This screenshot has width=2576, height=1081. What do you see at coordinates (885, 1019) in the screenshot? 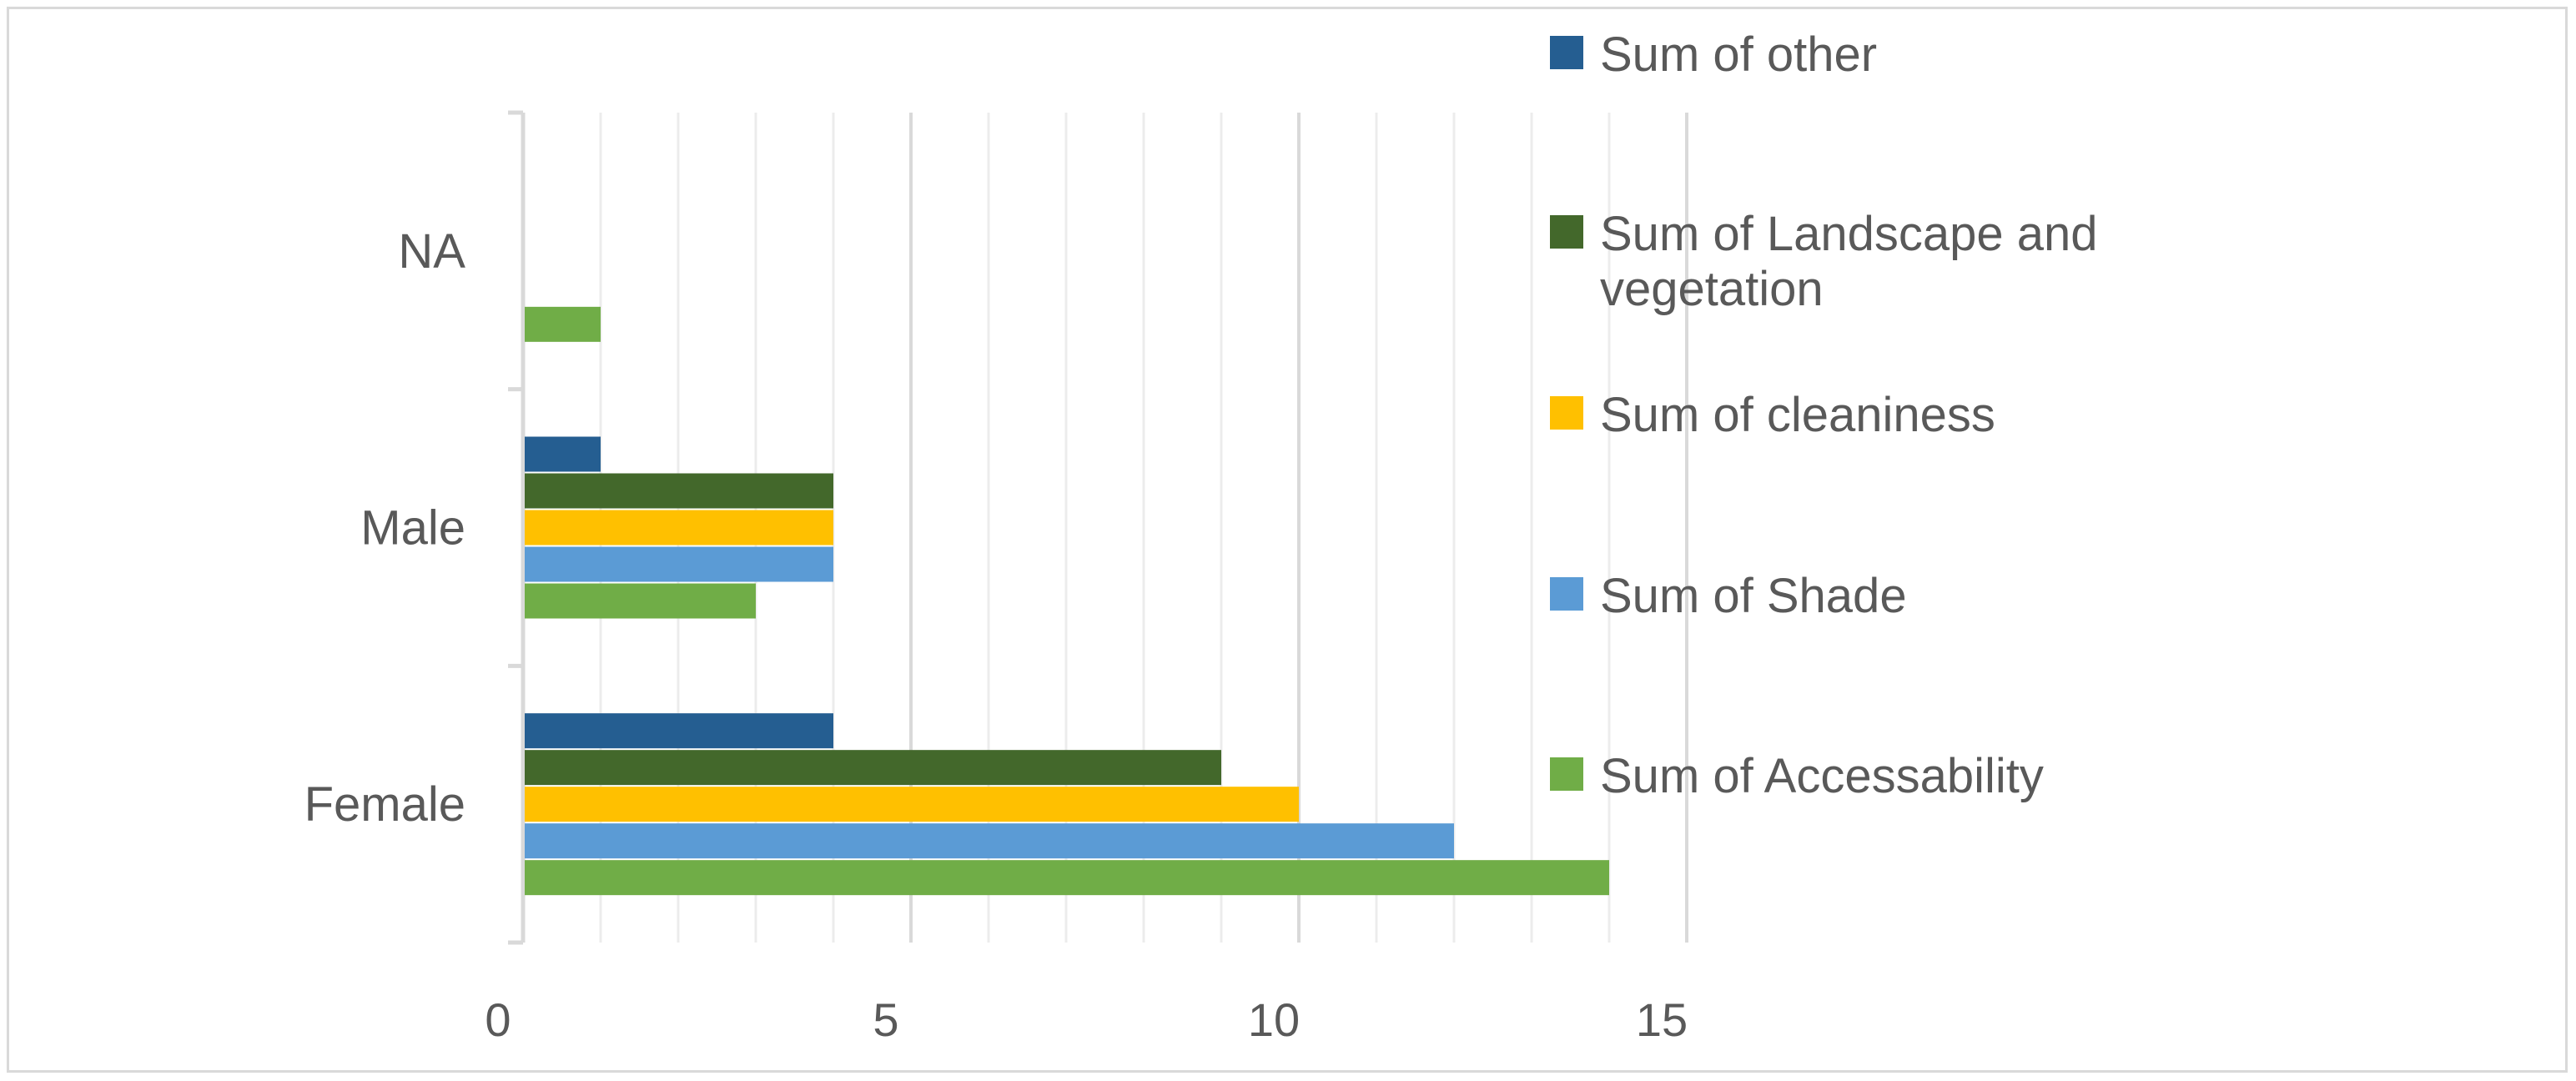
I see `x-tick-label: 5` at bounding box center [885, 1019].